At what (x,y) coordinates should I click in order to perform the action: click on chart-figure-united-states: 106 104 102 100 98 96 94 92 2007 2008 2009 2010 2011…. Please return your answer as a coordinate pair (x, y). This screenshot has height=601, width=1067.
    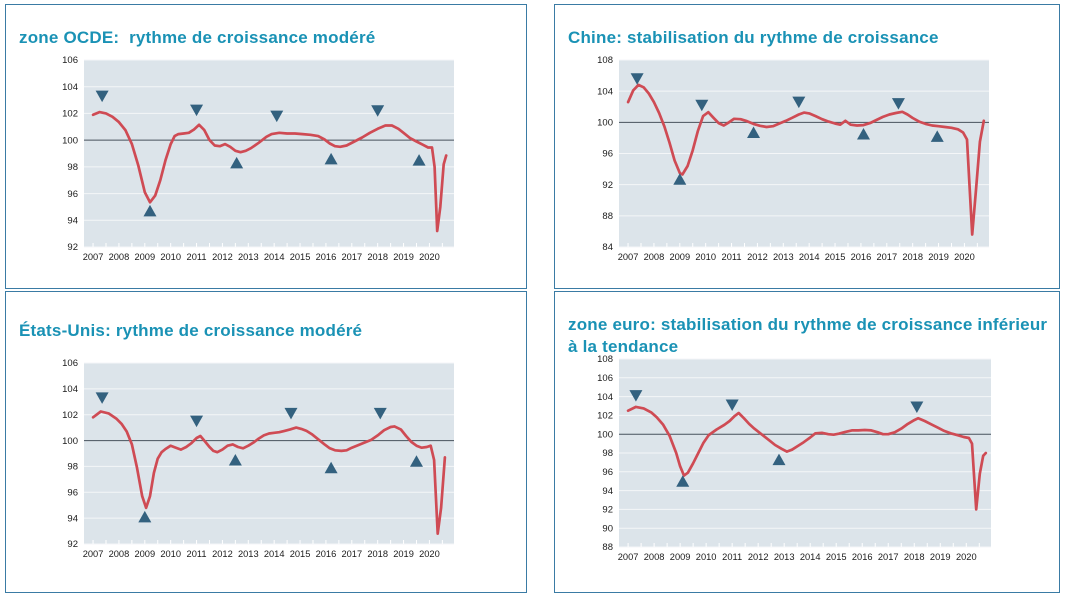
    Looking at the image, I should click on (258, 458).